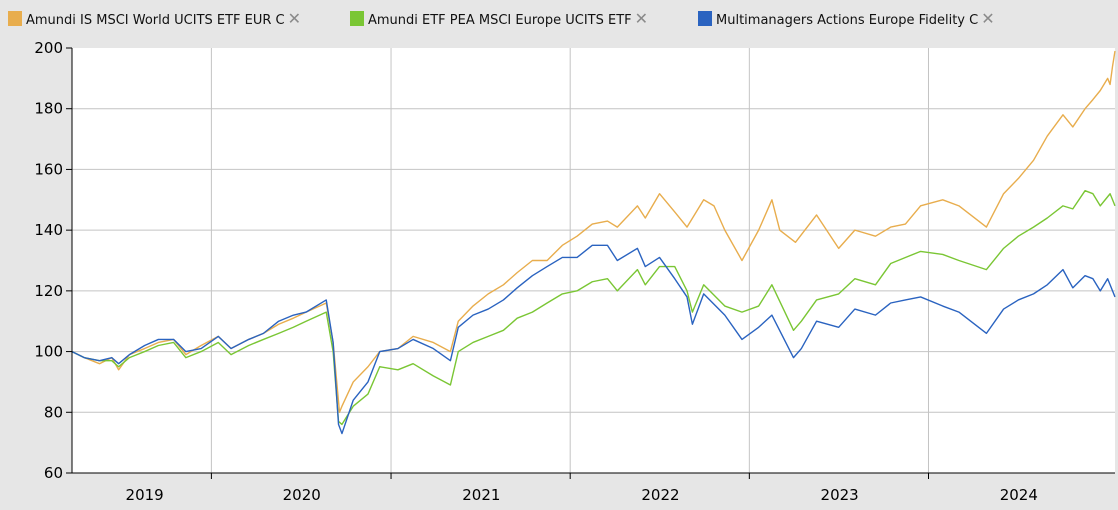 Image resolution: width=1118 pixels, height=510 pixels. I want to click on y-tick-label: 200, so click(48, 48).